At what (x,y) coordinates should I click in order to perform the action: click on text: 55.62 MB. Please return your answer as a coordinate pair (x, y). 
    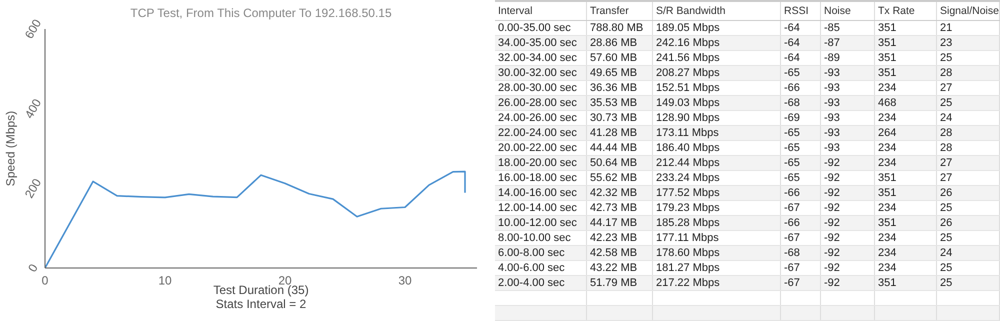
    Looking at the image, I should click on (620, 178).